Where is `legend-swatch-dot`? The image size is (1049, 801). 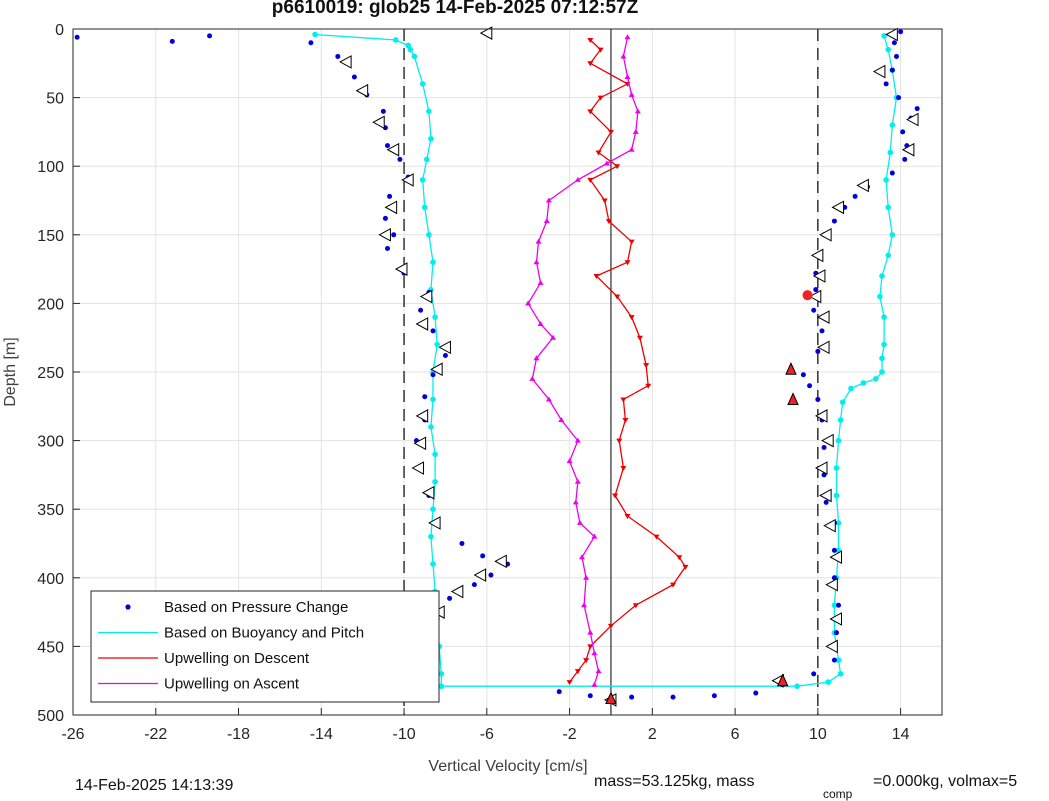 legend-swatch-dot is located at coordinates (128, 607).